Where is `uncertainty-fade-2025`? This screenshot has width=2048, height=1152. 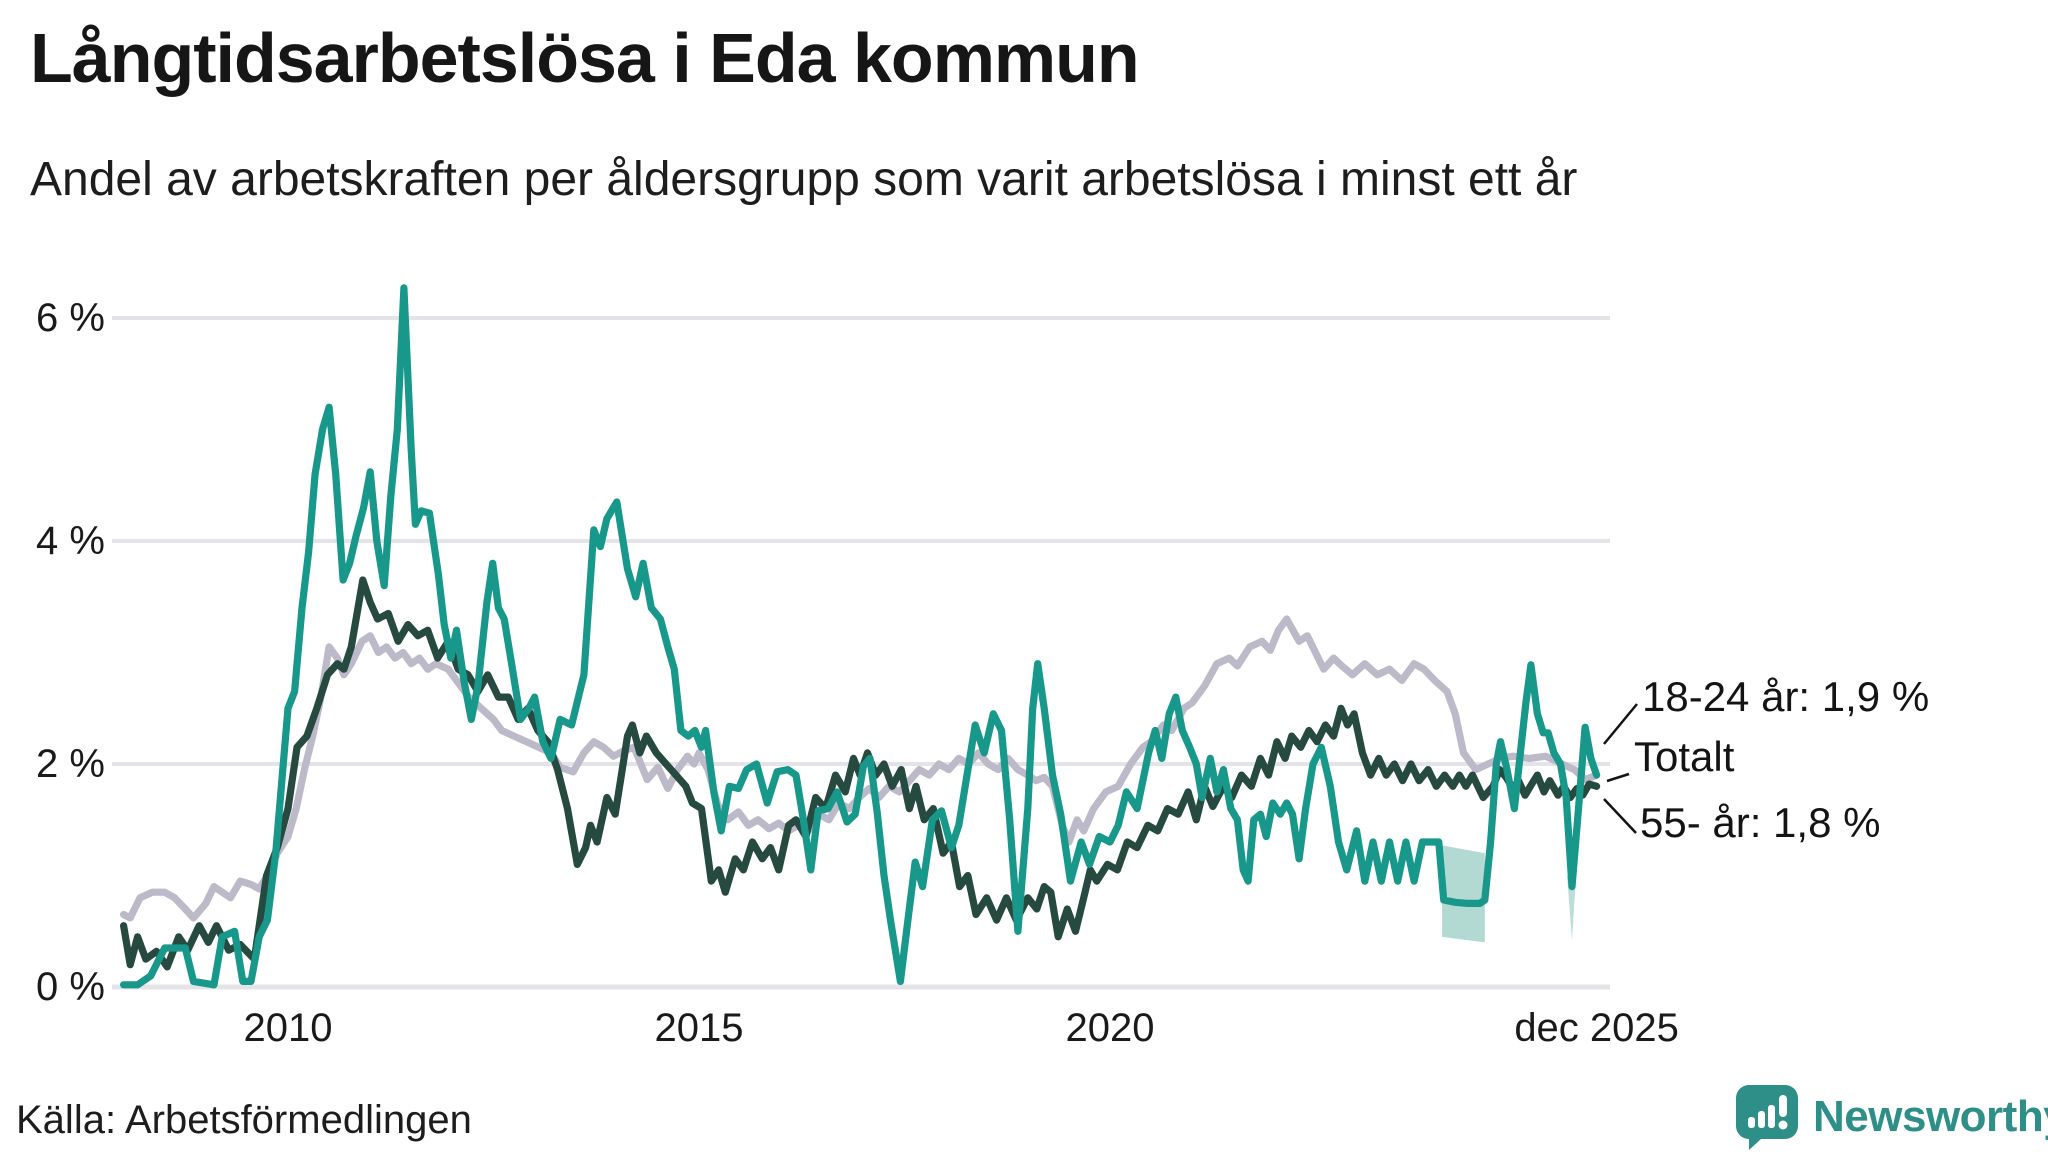 uncertainty-fade-2025 is located at coordinates (1572, 908).